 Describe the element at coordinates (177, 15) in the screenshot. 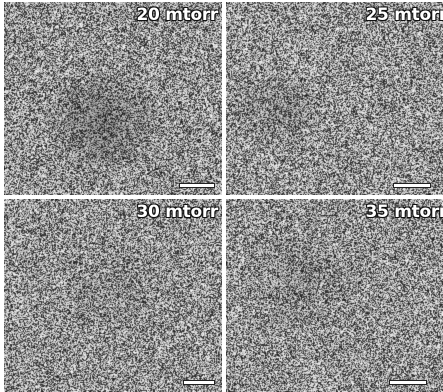

I see `pressure-label: 20 mtorr` at that location.